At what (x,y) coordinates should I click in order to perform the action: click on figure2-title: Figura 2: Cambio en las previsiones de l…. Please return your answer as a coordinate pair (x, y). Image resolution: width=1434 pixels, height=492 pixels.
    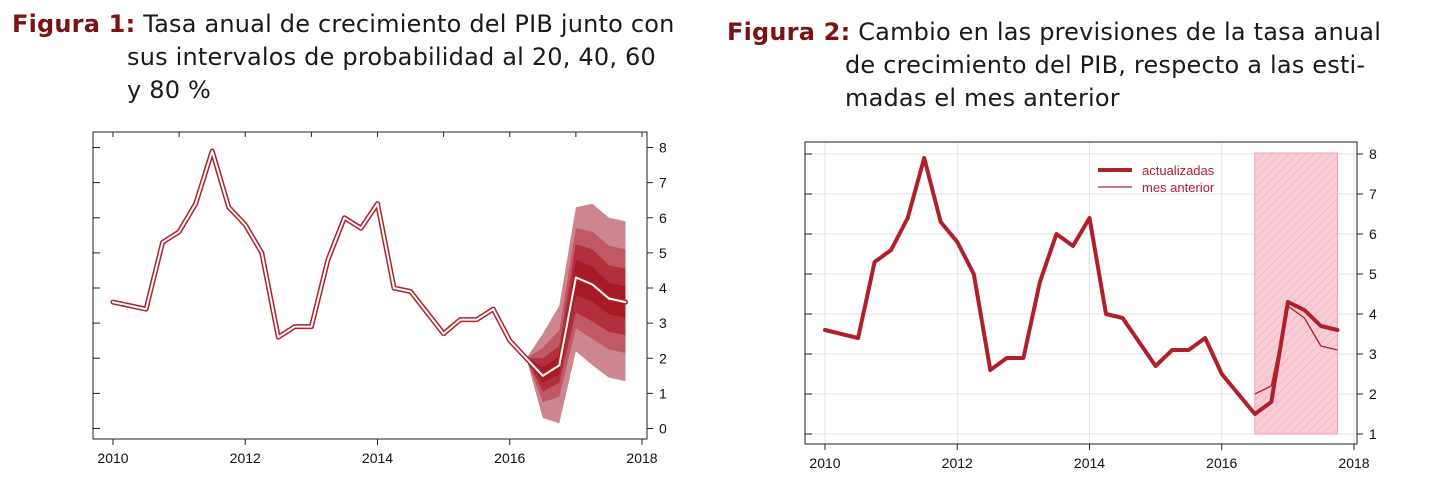
    Looking at the image, I should click on (1054, 65).